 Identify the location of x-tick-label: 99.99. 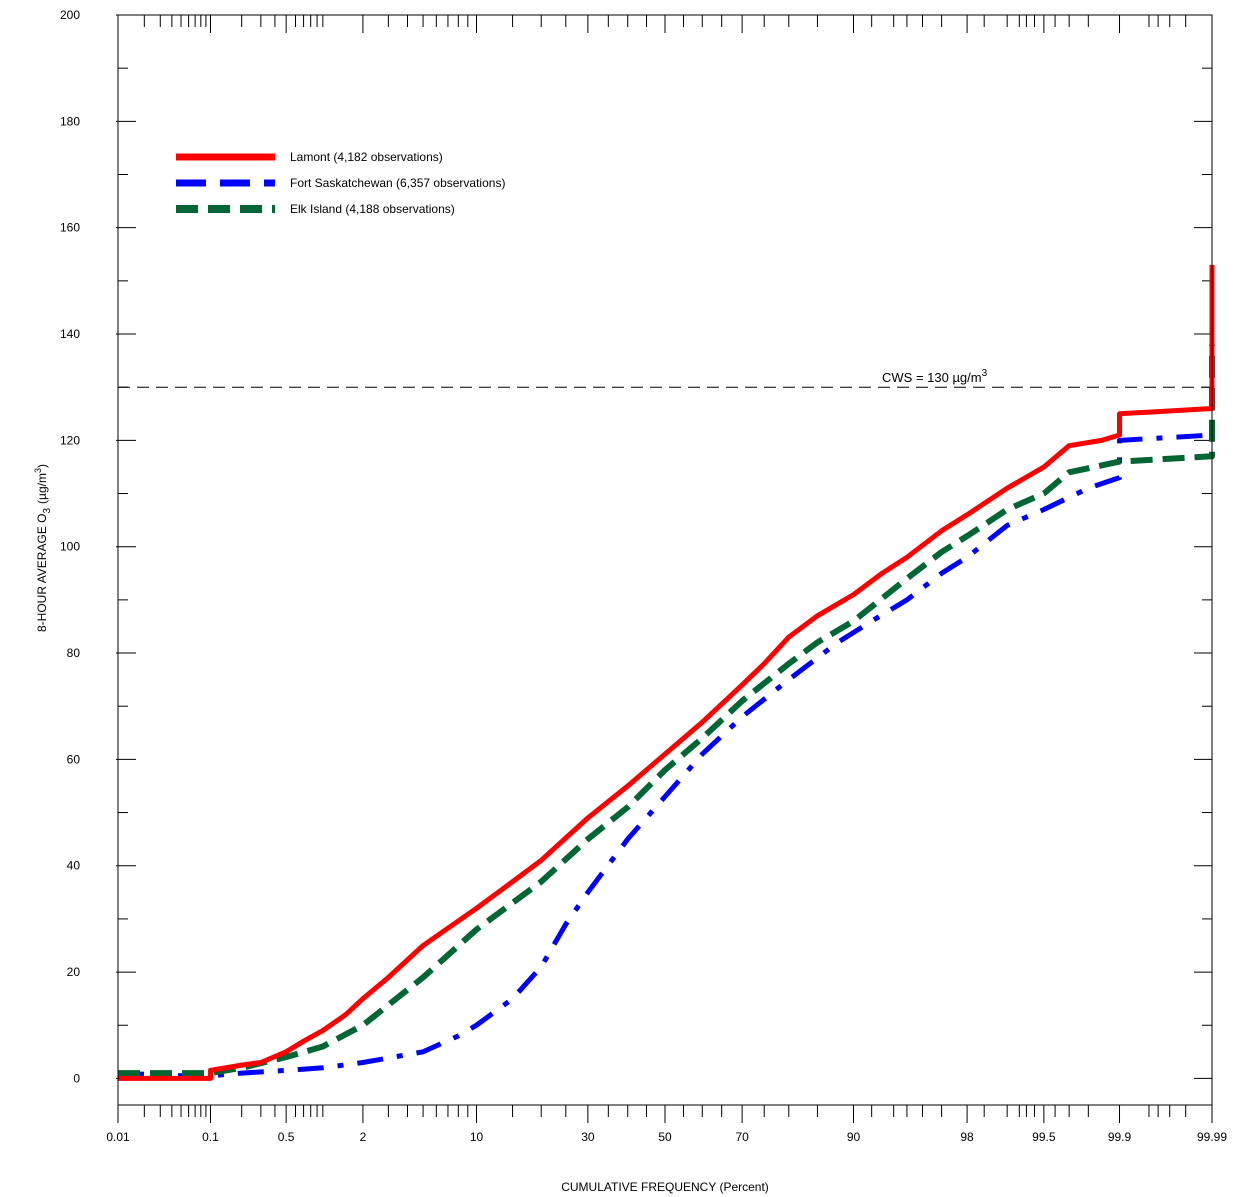
(1212, 1137).